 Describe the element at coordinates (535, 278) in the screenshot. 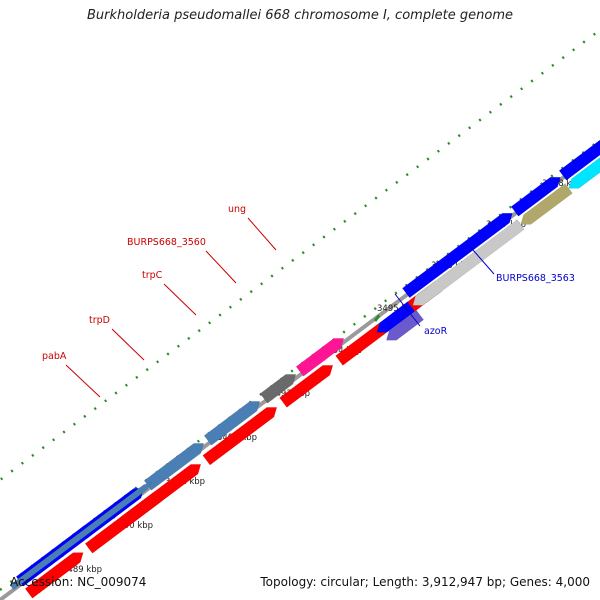

I see `gene-label: BURPS668_3563` at that location.